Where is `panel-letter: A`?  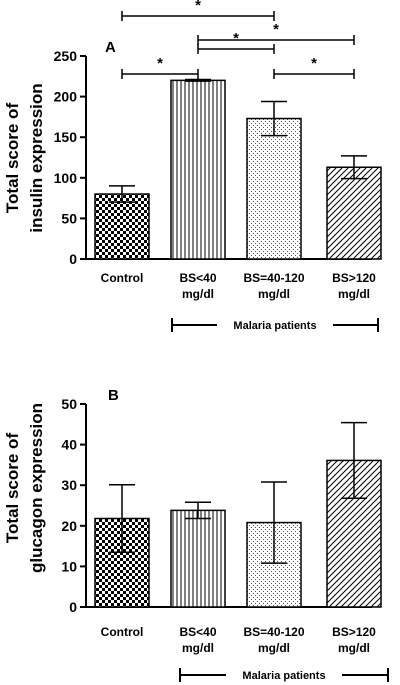
panel-letter: A is located at coordinates (110, 47).